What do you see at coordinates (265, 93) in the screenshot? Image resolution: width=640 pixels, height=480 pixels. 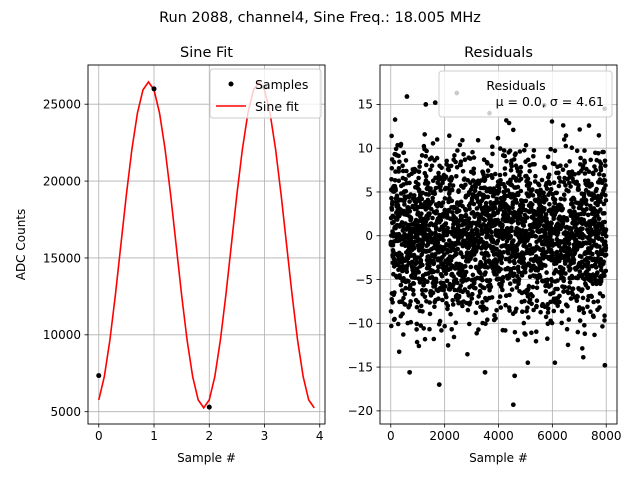 I see `sine-fit-legend: Samples Sine fit` at bounding box center [265, 93].